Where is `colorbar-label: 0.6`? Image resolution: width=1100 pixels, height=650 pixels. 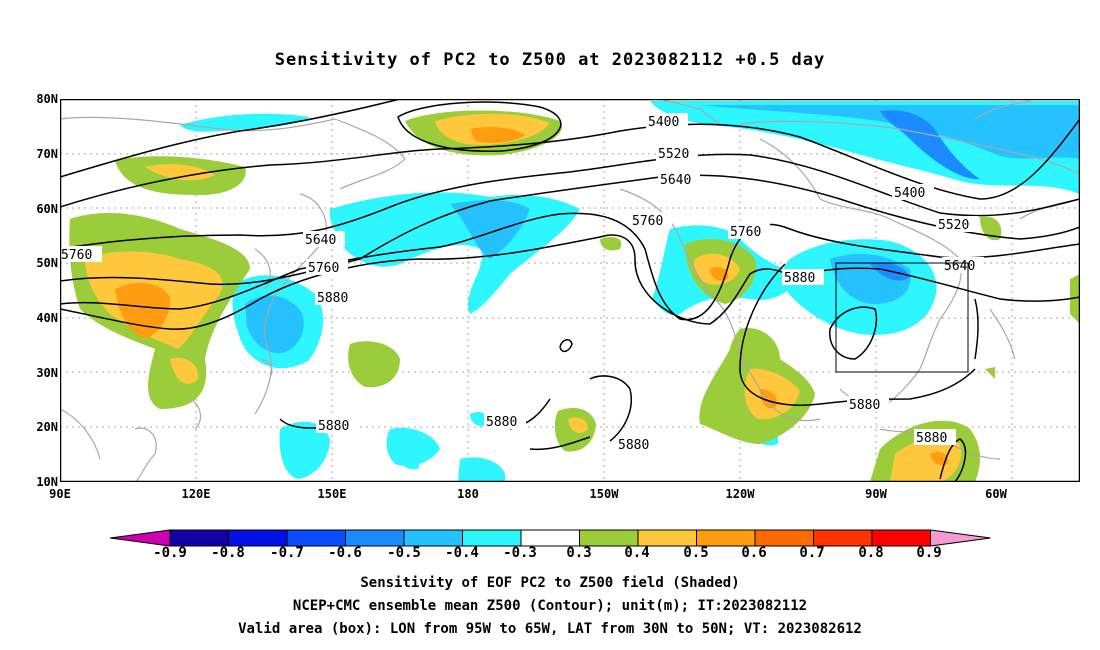
colorbar-label: 0.6 is located at coordinates (754, 553).